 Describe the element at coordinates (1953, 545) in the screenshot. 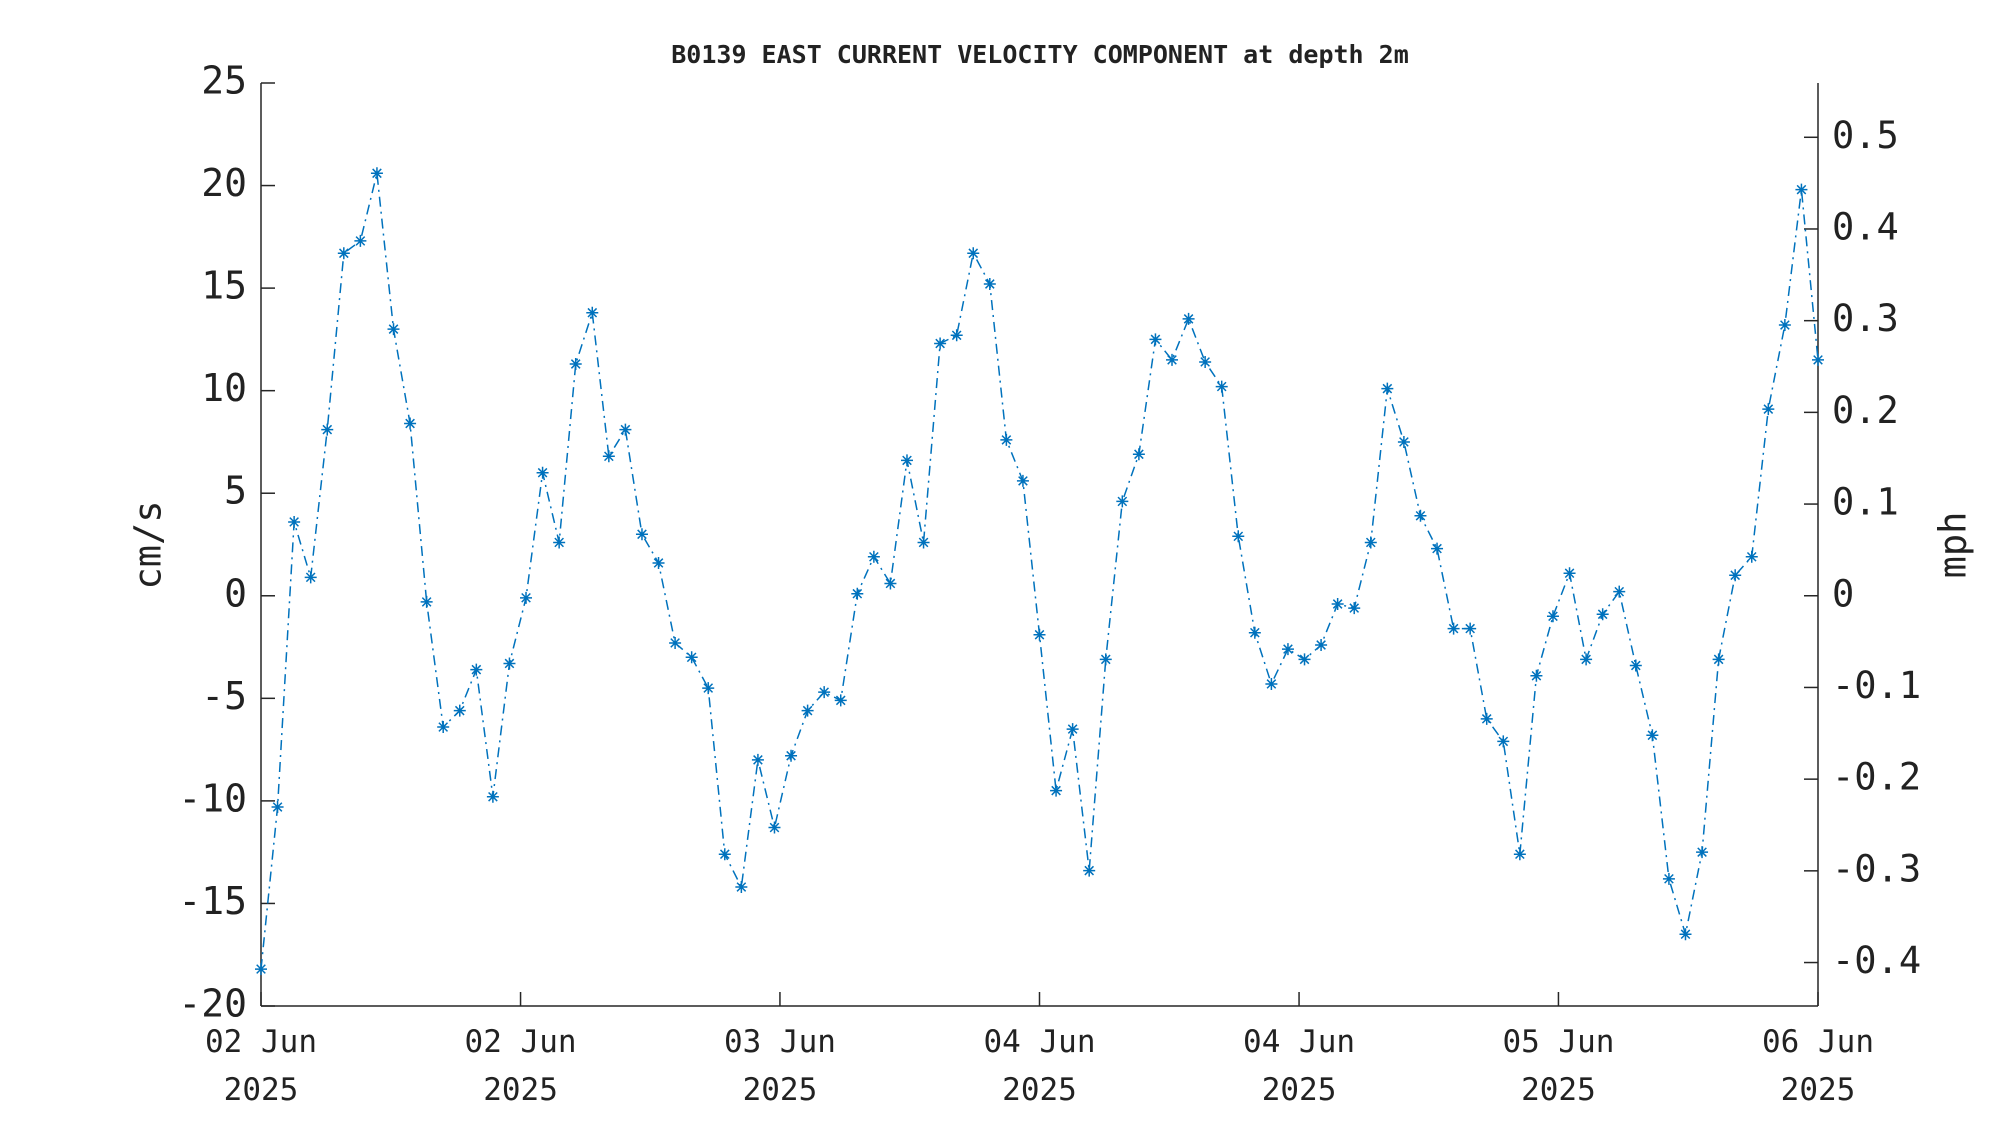

I see `y2-axis-label: mph` at that location.